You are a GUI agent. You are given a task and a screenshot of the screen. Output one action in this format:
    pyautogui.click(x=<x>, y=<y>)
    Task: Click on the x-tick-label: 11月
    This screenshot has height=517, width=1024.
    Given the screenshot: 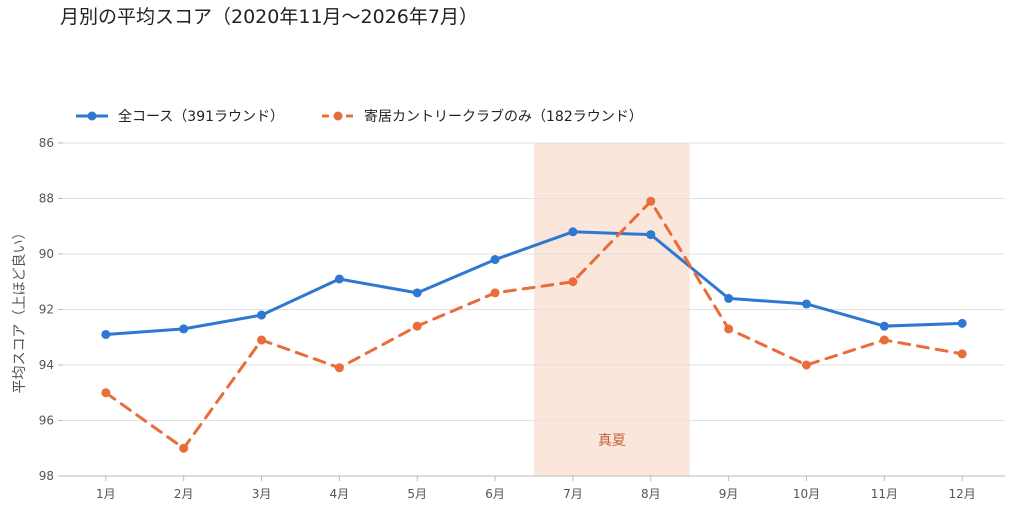 What is the action you would take?
    pyautogui.click(x=884, y=494)
    